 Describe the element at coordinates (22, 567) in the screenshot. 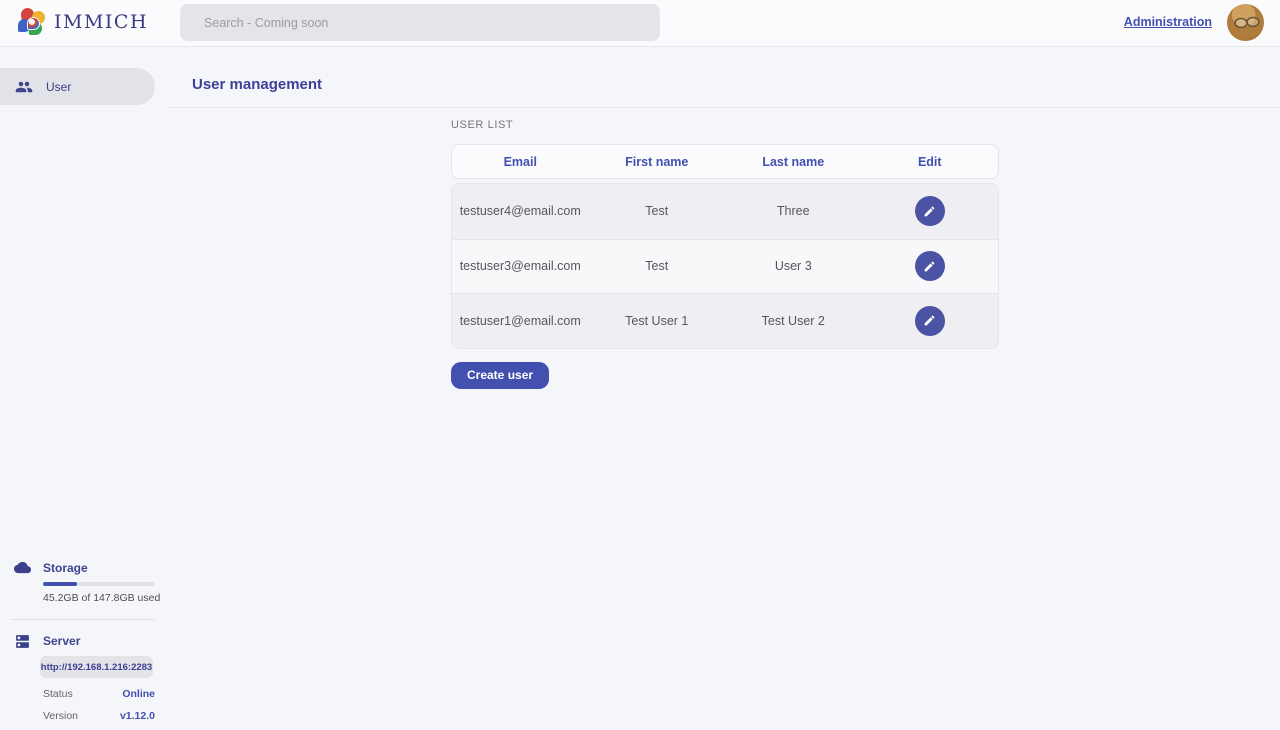

I see `cloud-icon` at that location.